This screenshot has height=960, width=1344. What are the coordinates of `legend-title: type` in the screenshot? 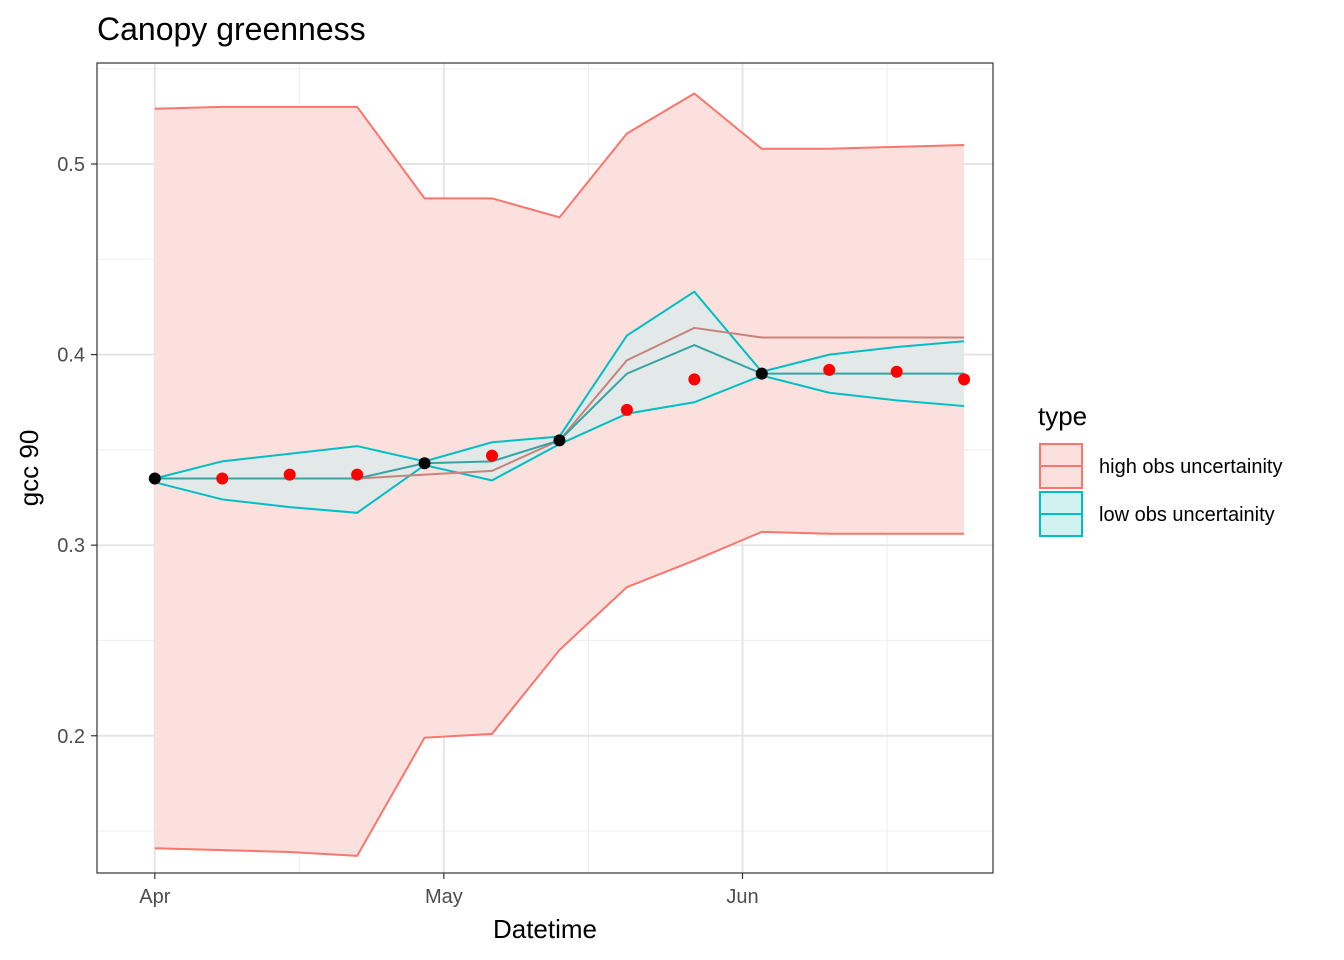 It's located at (1062, 416).